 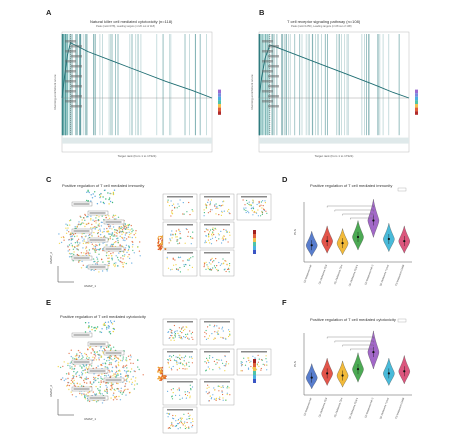 I want to click on tick-label: CD Melanoma CD8, so click(x=323, y=274).